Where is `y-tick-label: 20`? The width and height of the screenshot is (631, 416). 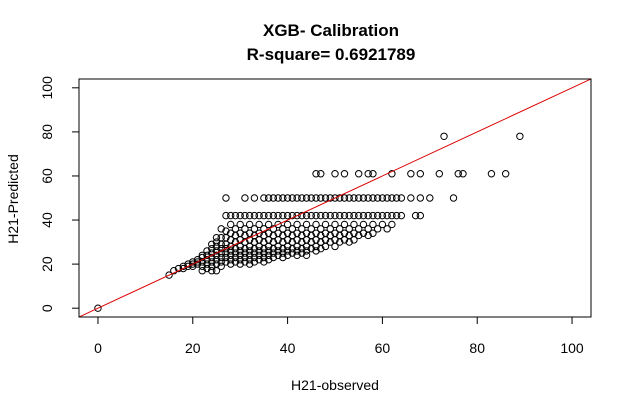 y-tick-label: 20 is located at coordinates (47, 264).